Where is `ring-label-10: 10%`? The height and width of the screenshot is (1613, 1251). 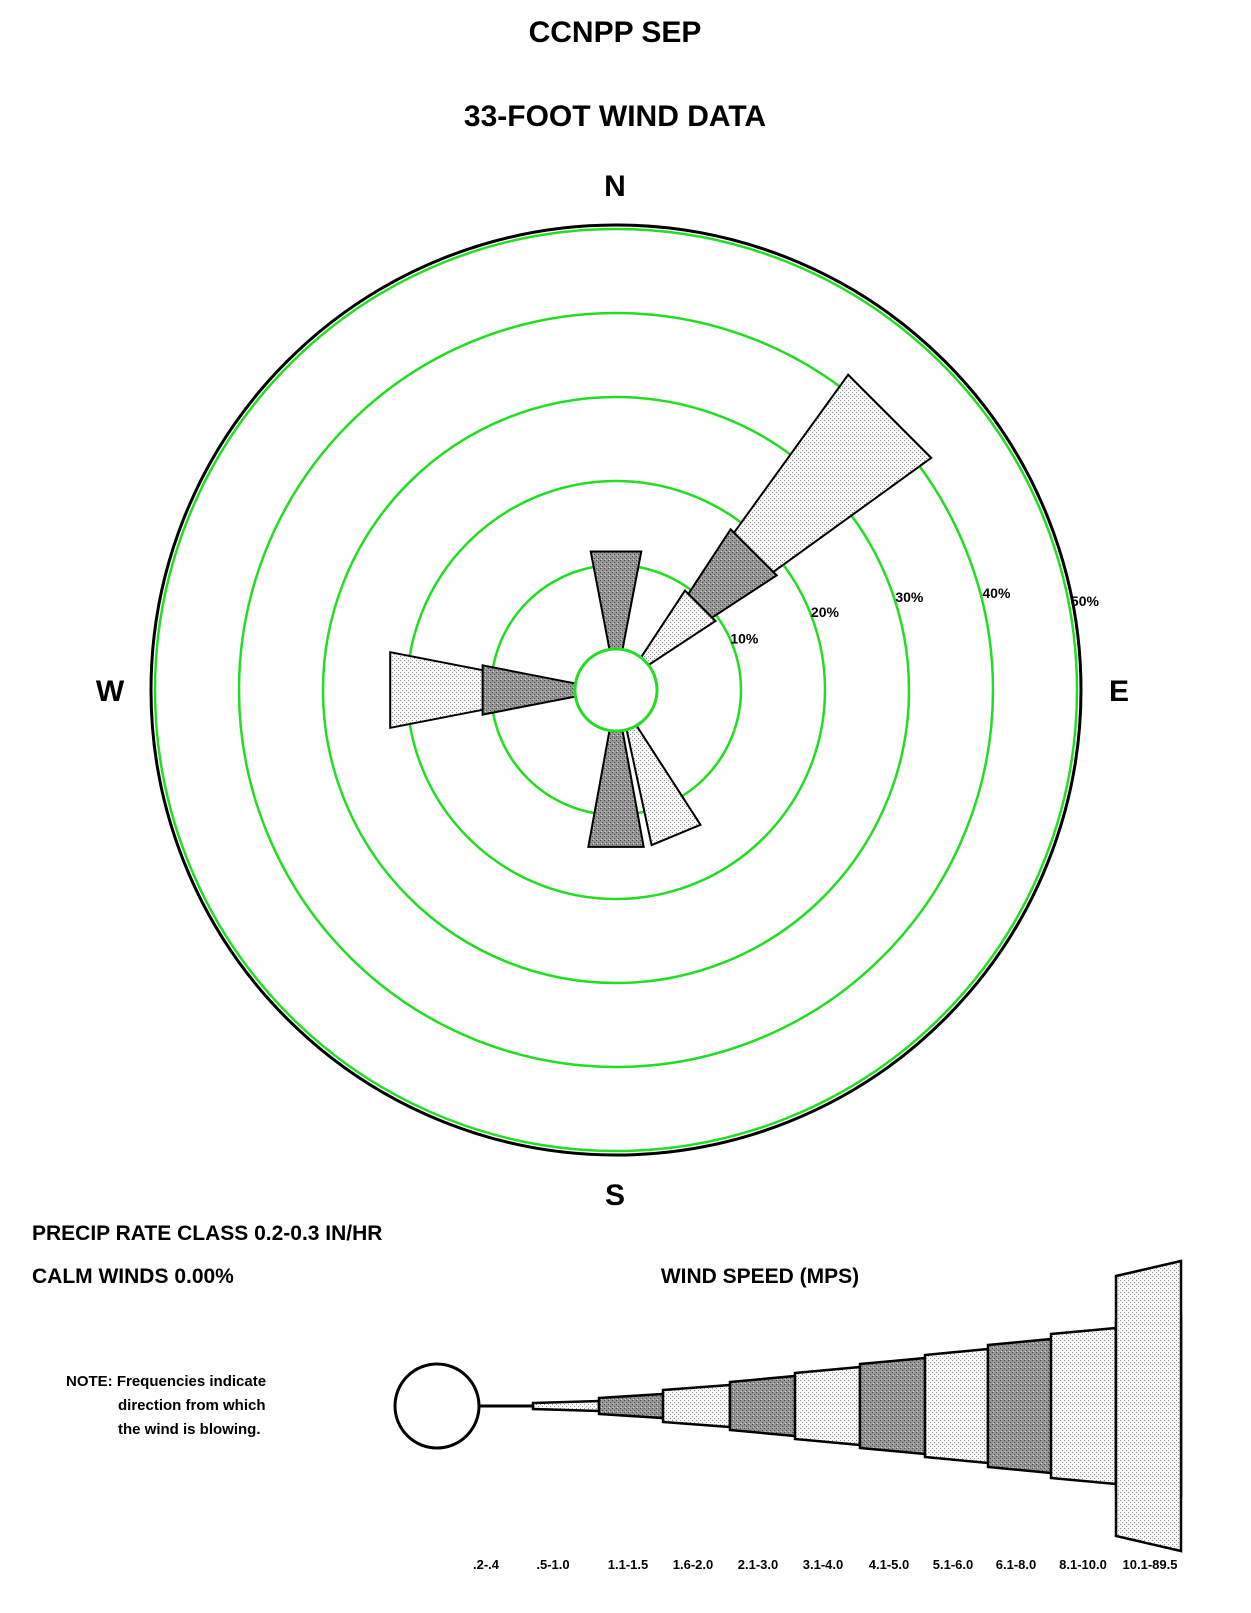
ring-label-10: 10% is located at coordinates (744, 638).